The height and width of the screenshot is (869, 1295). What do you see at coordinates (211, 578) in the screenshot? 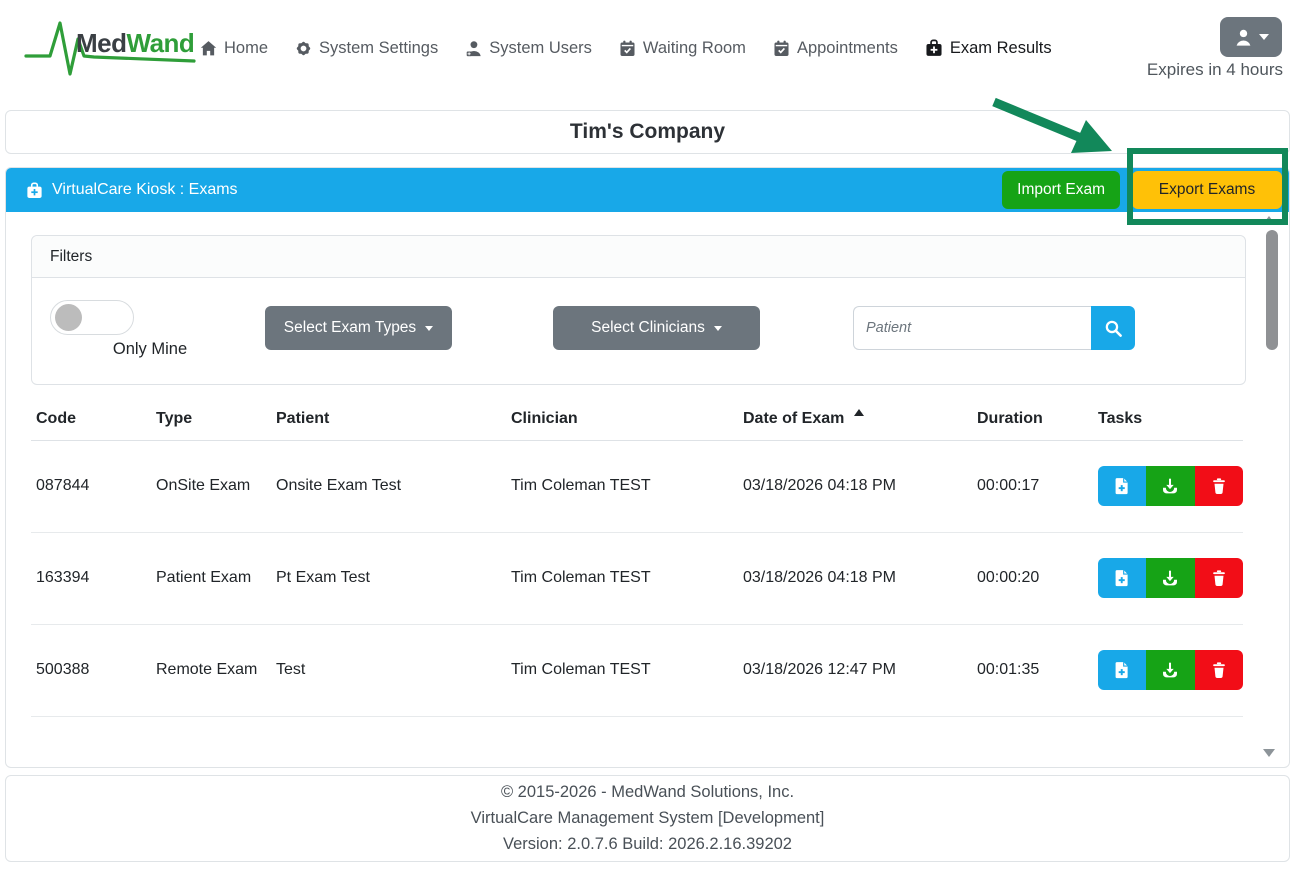
I see `cell-type: Patient Exam` at bounding box center [211, 578].